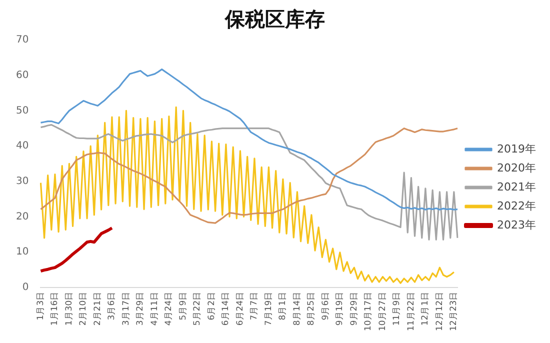  Describe the element at coordinates (197, 308) in the screenshot. I see `x-tick-label: 5月22日` at that location.